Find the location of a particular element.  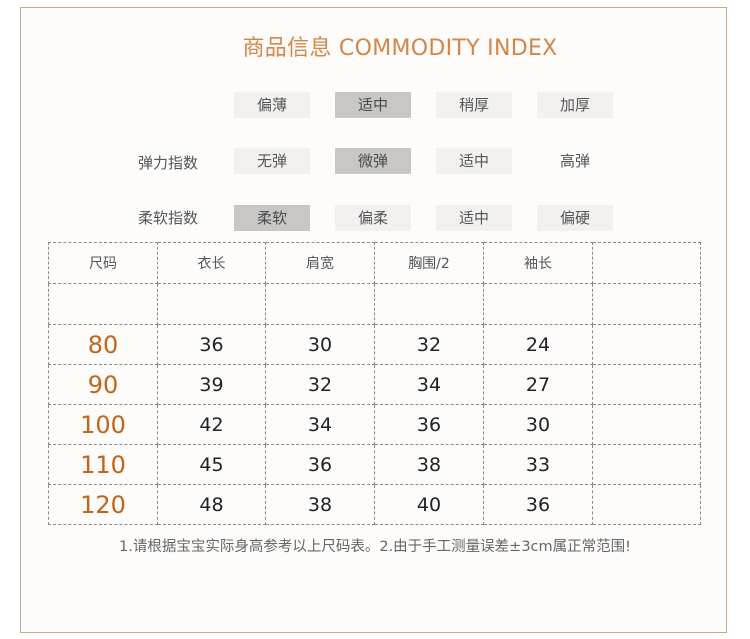

table-blank-row is located at coordinates (374, 304).